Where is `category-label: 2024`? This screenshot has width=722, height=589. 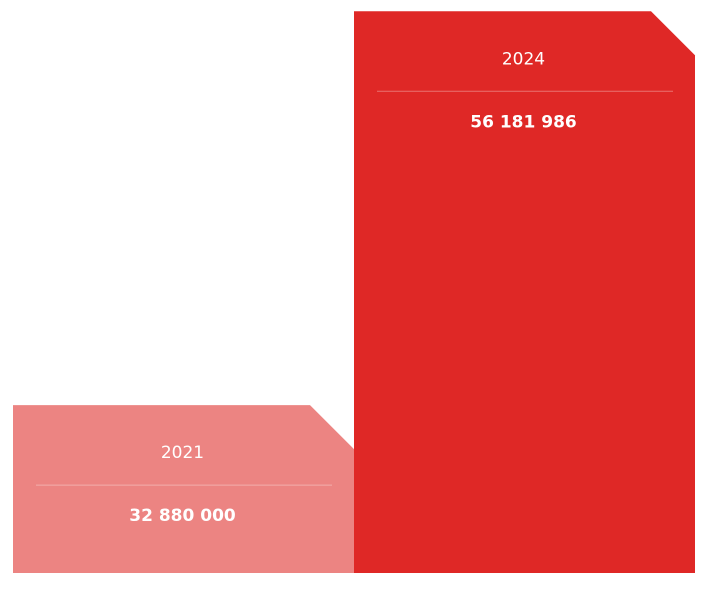
category-label: 2024 is located at coordinates (523, 59).